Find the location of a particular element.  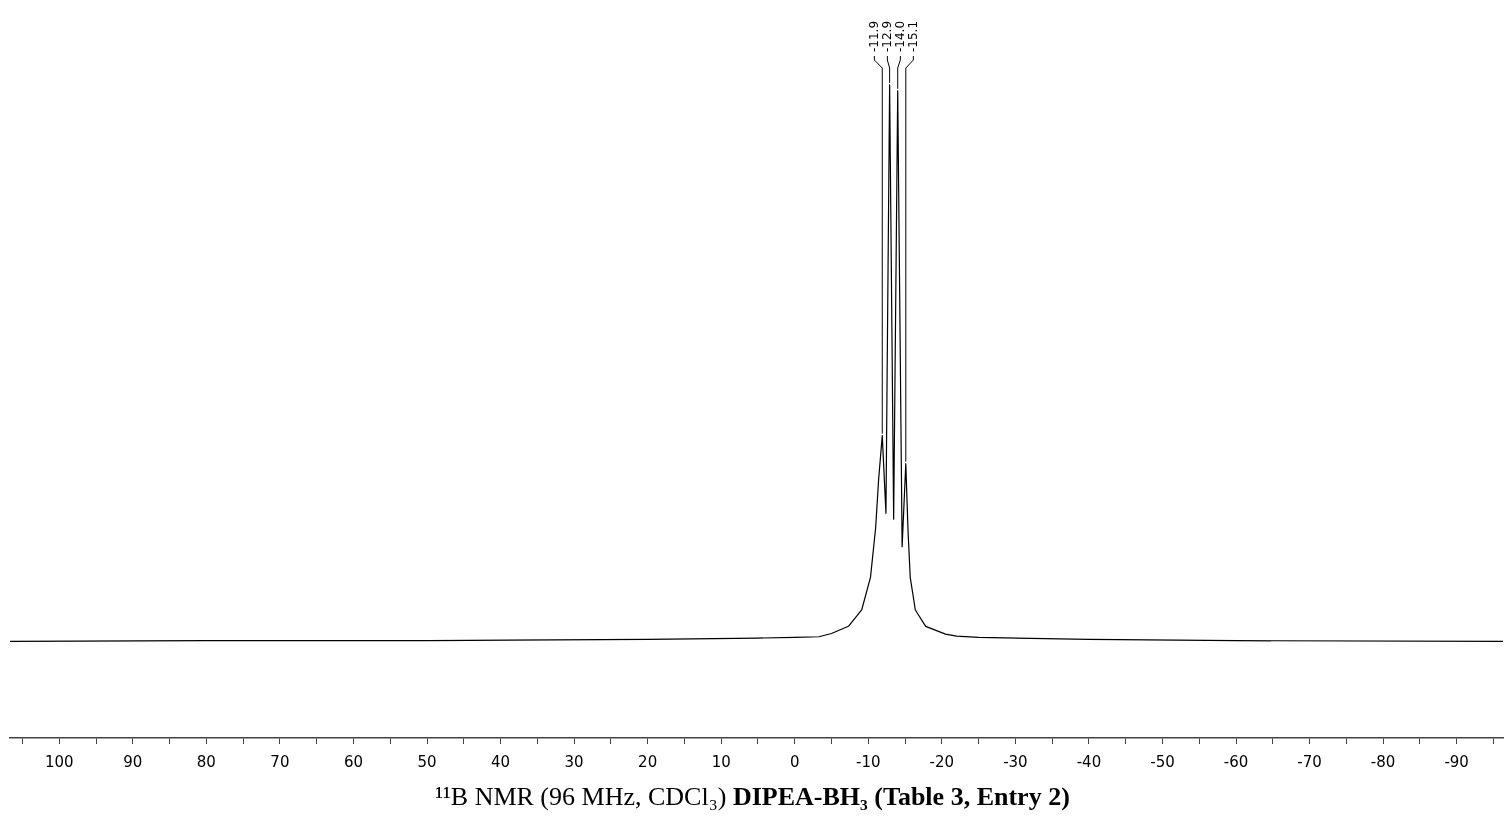

x-tick-label: -90 is located at coordinates (1456, 761).